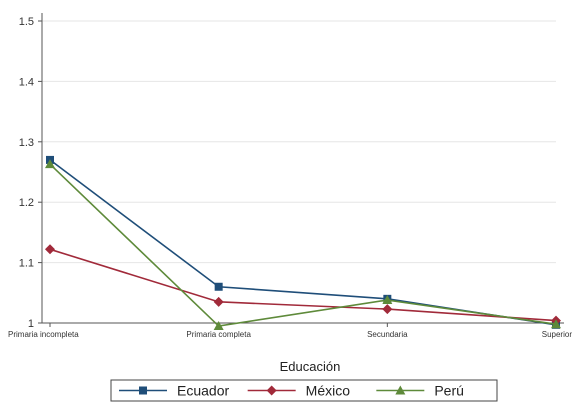  What do you see at coordinates (420, 391) in the screenshot?
I see `legend-item-2: Perú` at bounding box center [420, 391].